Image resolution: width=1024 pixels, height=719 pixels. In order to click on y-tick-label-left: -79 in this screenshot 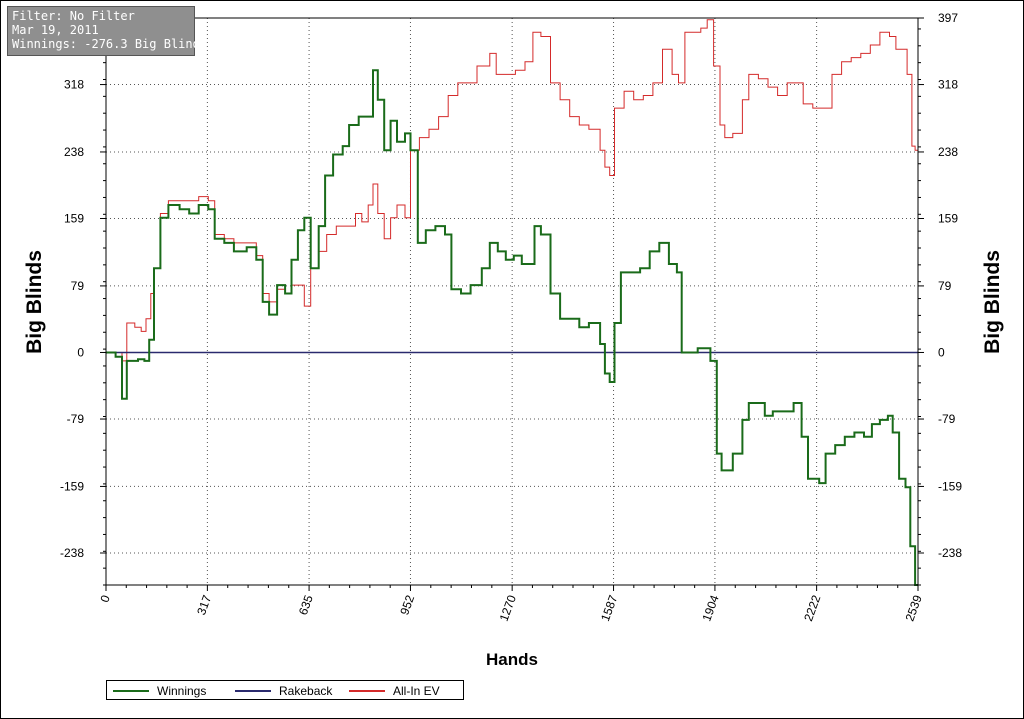, I will do `click(76, 419)`.